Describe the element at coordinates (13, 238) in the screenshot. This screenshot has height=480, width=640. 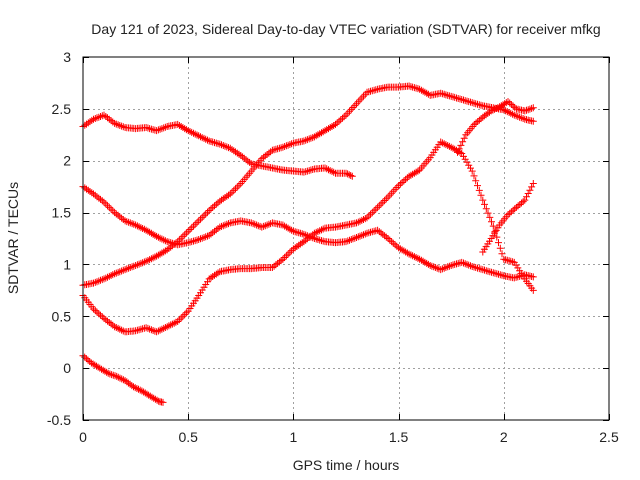
I see `y-axis-label: SDTVAR / TECUs` at that location.